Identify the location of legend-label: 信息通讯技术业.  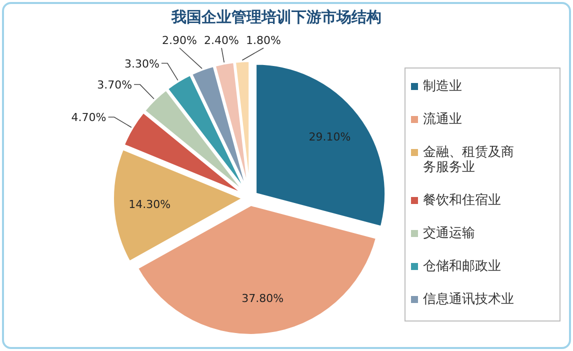
(468, 299).